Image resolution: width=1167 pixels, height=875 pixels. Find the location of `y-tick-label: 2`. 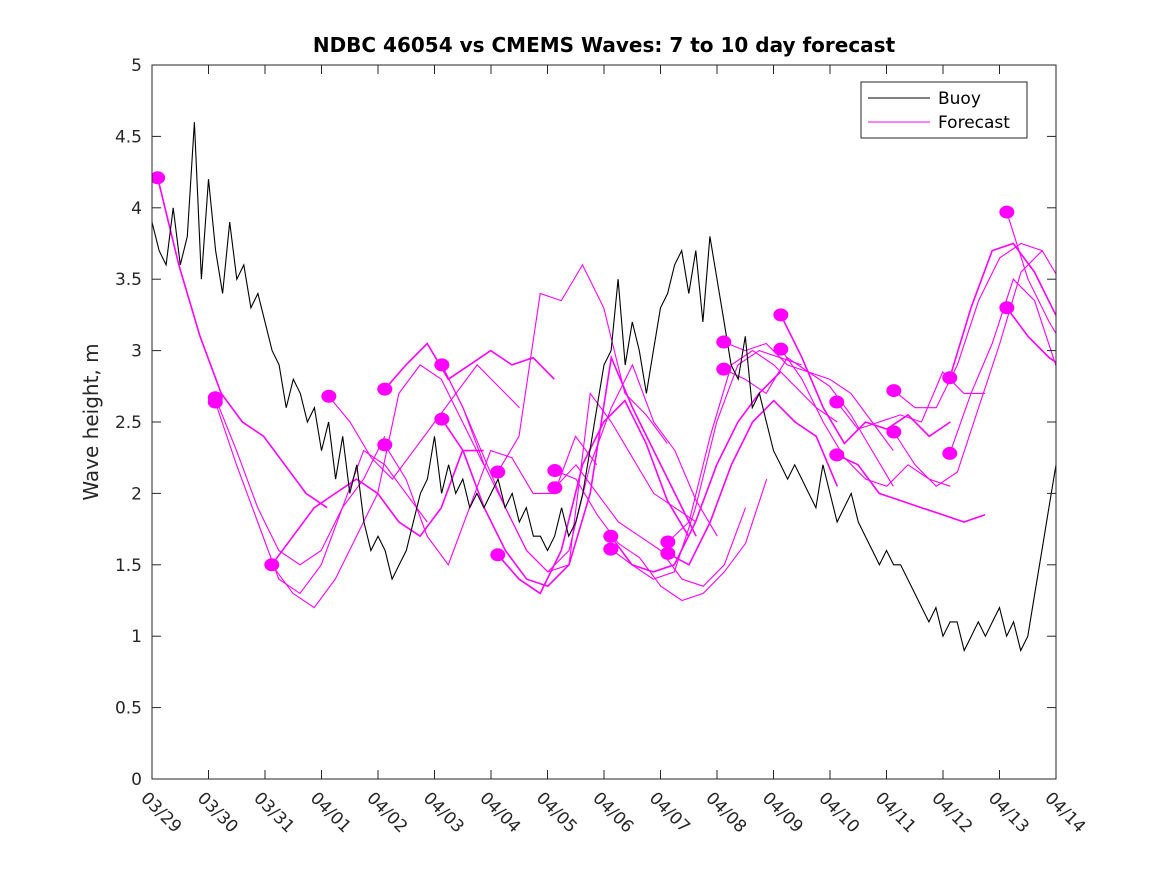

y-tick-label: 2 is located at coordinates (136, 494).